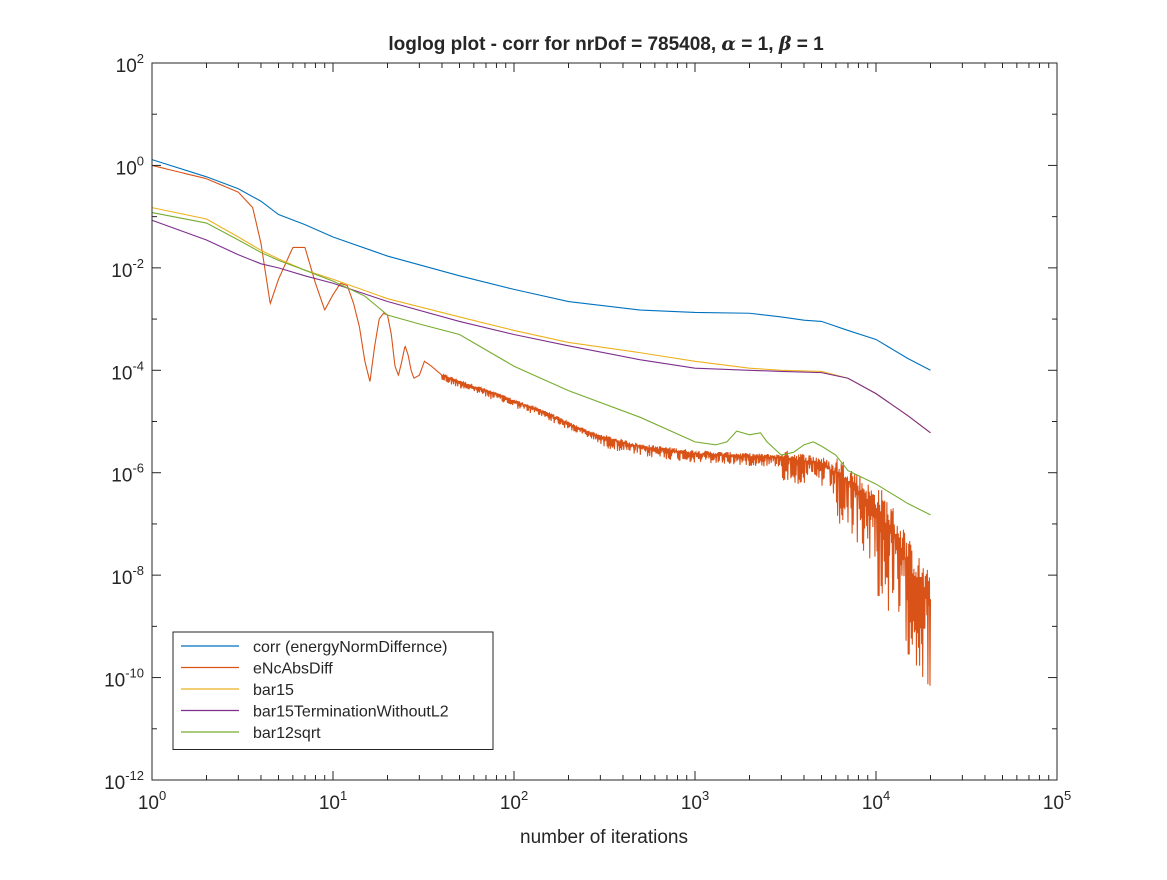 Image resolution: width=1167 pixels, height=880 pixels. Describe the element at coordinates (293, 669) in the screenshot. I see `legend-entry-2: eNcAbsDiff` at that location.